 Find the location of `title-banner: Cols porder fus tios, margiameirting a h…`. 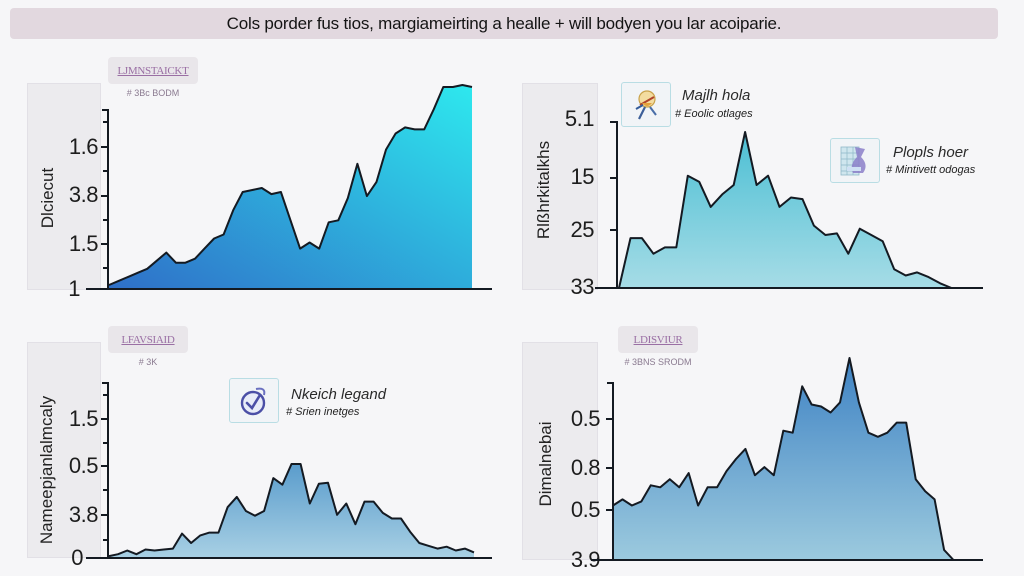

title-banner: Cols porder fus tios, margiameirting a h… is located at coordinates (504, 23).